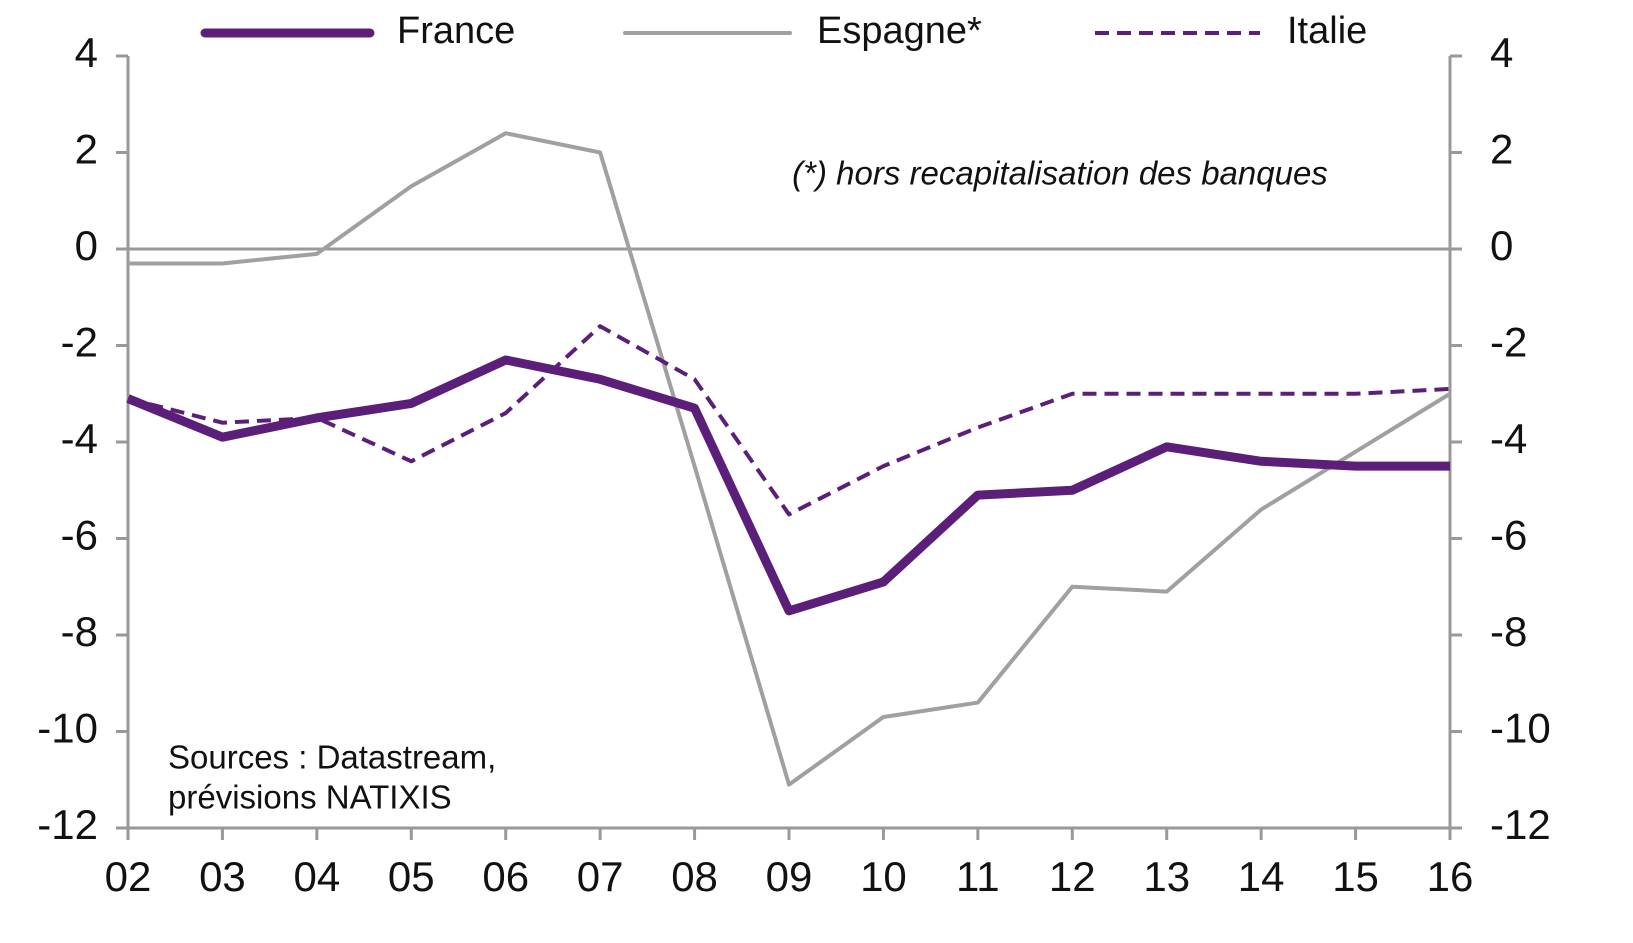 This screenshot has width=1633, height=943. I want to click on x-tick-label: 16, so click(1450, 876).